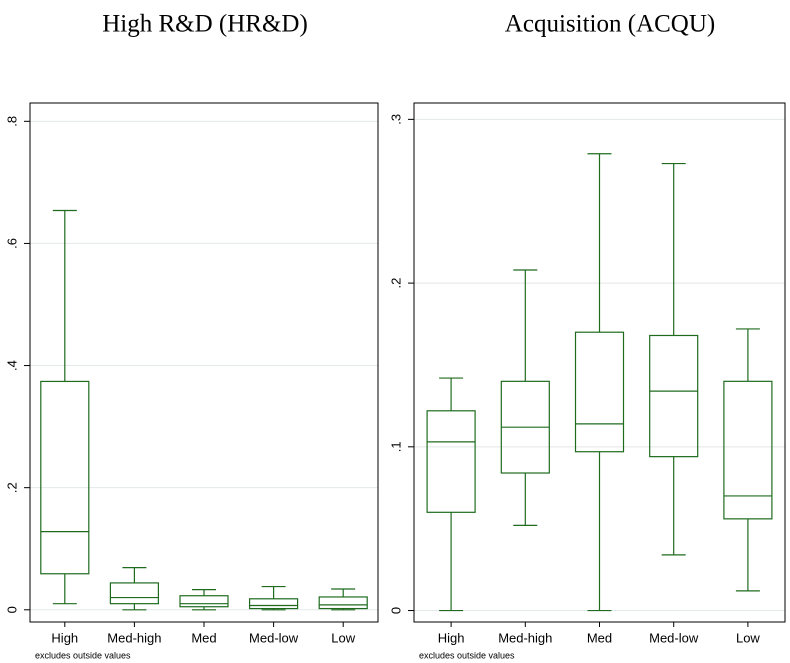 Image resolution: width=790 pixels, height=663 pixels. I want to click on y-tick-label: .4, so click(11, 365).